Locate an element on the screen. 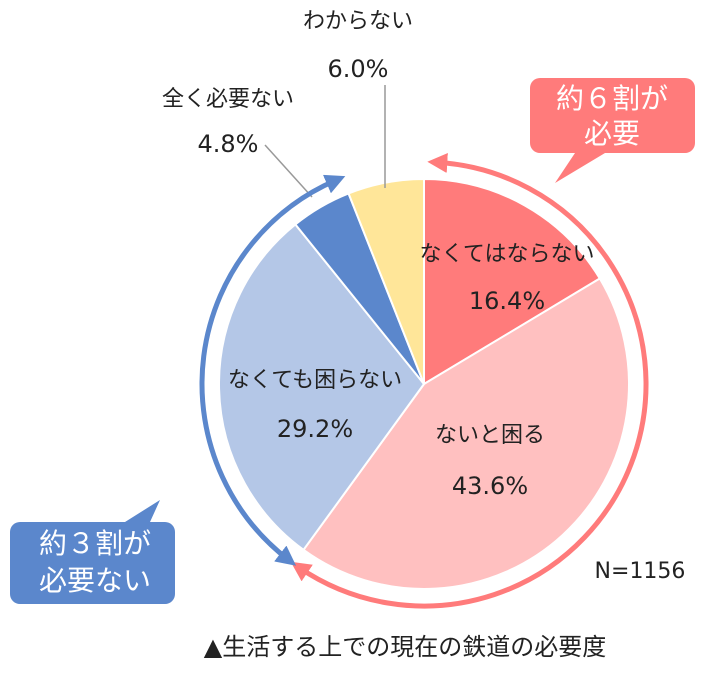  value-label: 29.2% is located at coordinates (315, 429).